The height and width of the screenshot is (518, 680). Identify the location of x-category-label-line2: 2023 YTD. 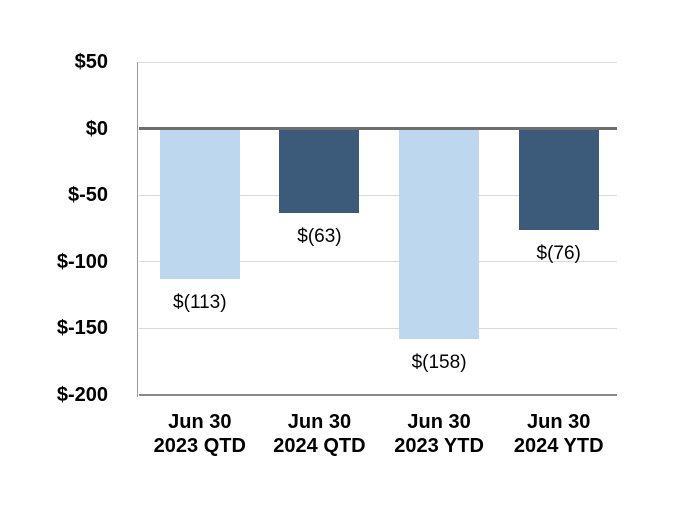
(439, 446).